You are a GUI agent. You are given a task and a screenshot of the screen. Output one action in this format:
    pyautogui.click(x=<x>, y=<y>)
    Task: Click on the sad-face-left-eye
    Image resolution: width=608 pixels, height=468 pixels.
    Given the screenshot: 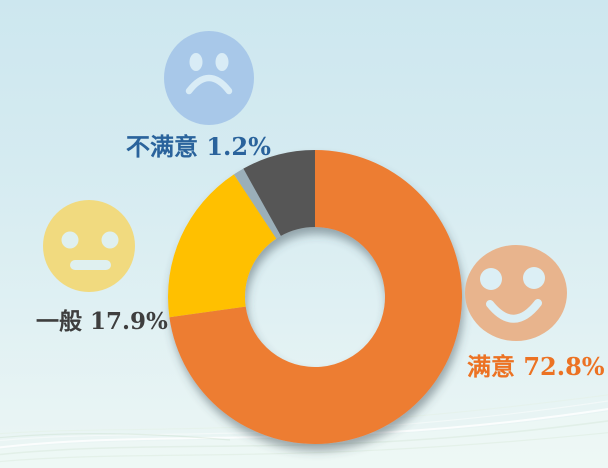 What is the action you would take?
    pyautogui.click(x=196, y=62)
    